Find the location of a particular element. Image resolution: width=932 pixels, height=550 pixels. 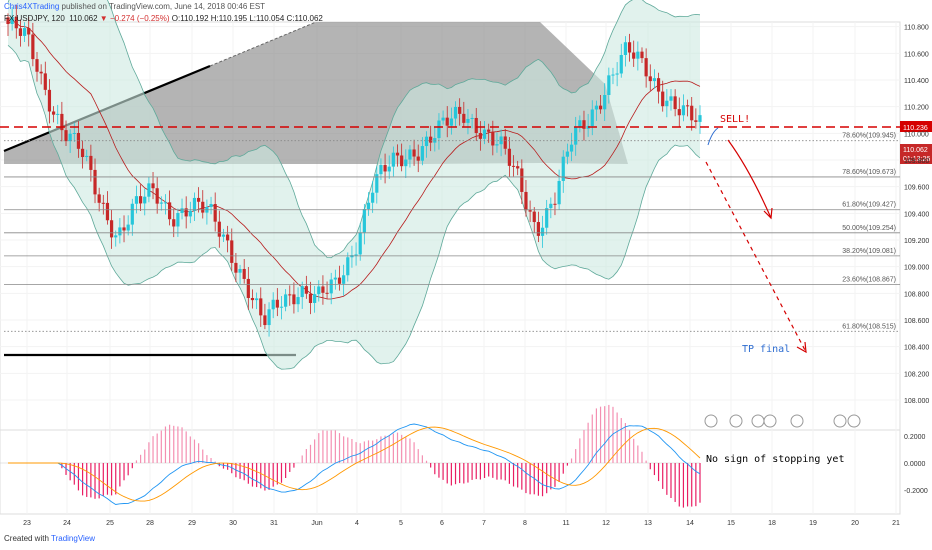

time-tick-label: 21 is located at coordinates (896, 523).